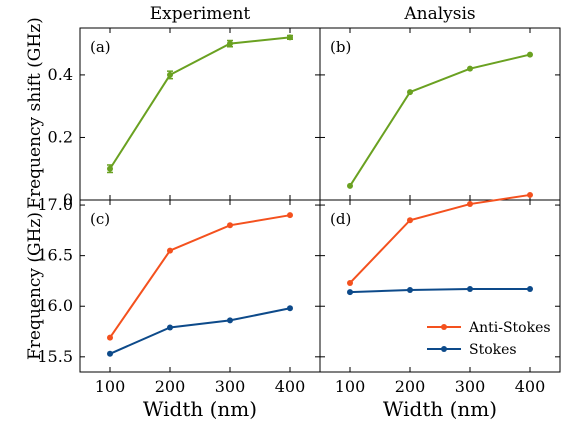 The height and width of the screenshot is (427, 565). I want to click on y-tick-label: 0.4, so click(60, 74).